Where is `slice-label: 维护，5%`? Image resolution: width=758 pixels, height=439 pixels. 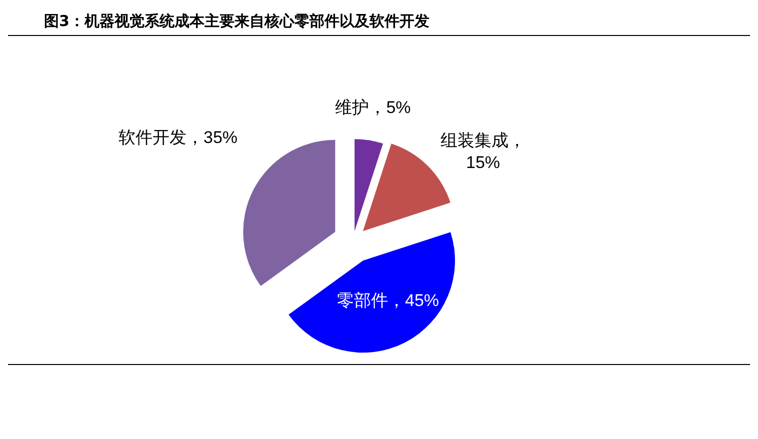 slice-label: 维护，5% is located at coordinates (373, 107).